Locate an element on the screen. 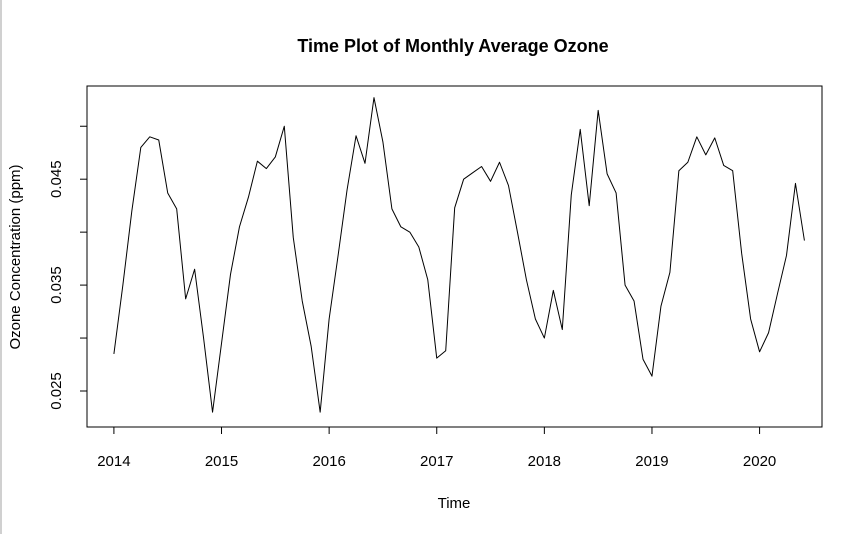 The width and height of the screenshot is (865, 534). chart-title: Time Plot of Monthly Average Ozone is located at coordinates (452, 46).